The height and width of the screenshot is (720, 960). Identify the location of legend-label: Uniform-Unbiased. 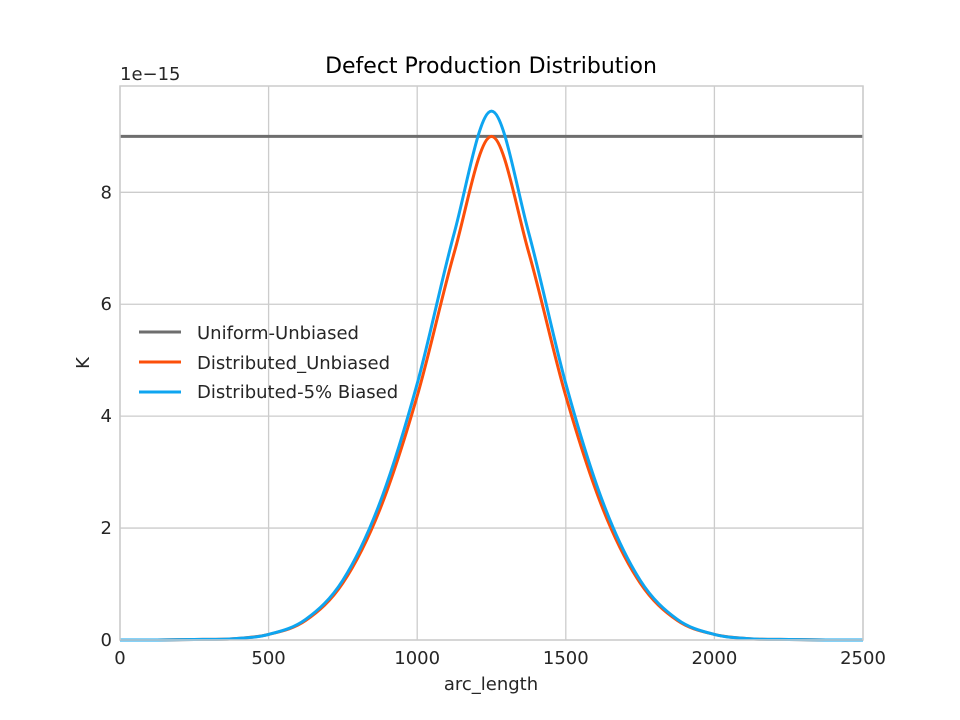
(278, 333).